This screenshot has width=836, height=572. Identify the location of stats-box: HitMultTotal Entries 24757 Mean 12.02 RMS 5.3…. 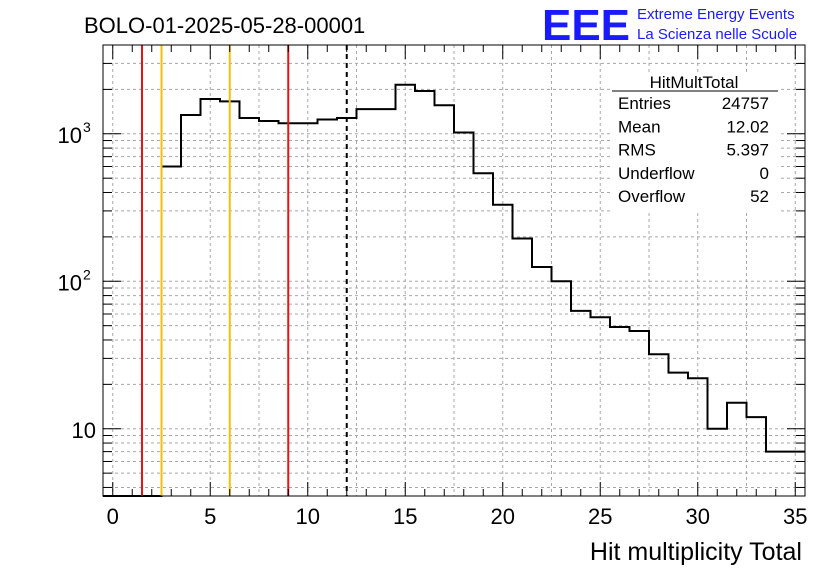
(695, 142).